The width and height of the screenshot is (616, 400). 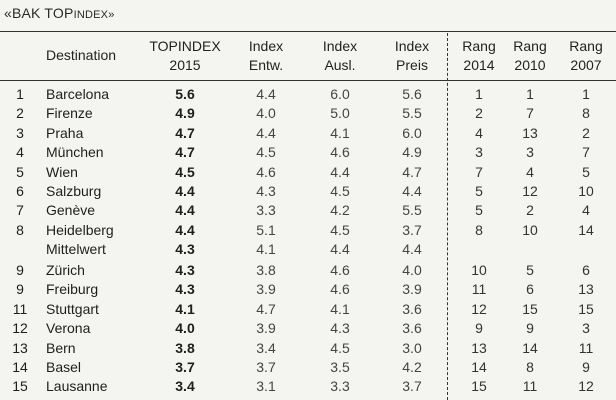 What do you see at coordinates (308, 94) in the screenshot?
I see `table-row: 1 Barcelona 5.6 4.4 6.0 5.6 1 1 1` at bounding box center [308, 94].